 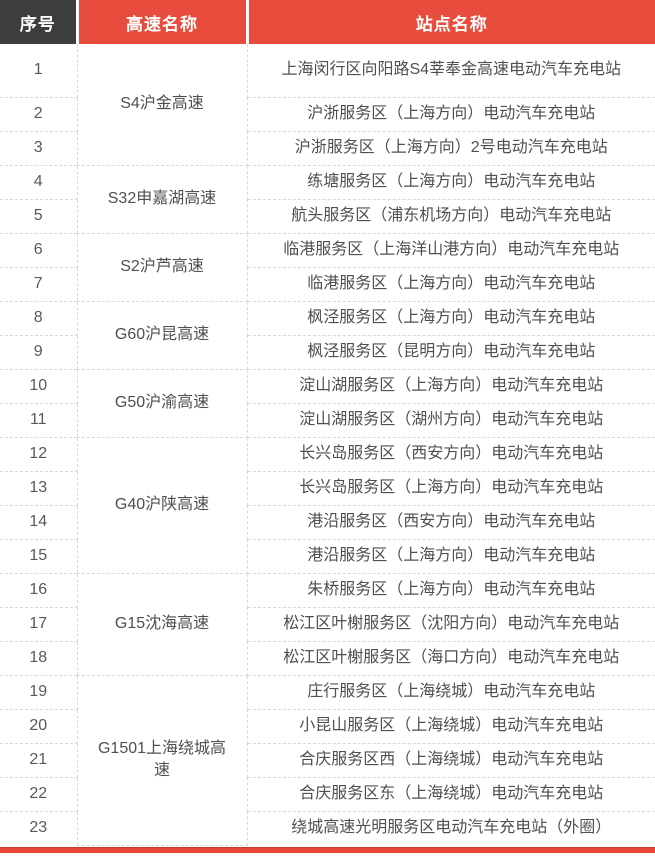 I want to click on serial-number-cell: 1, so click(x=39, y=71).